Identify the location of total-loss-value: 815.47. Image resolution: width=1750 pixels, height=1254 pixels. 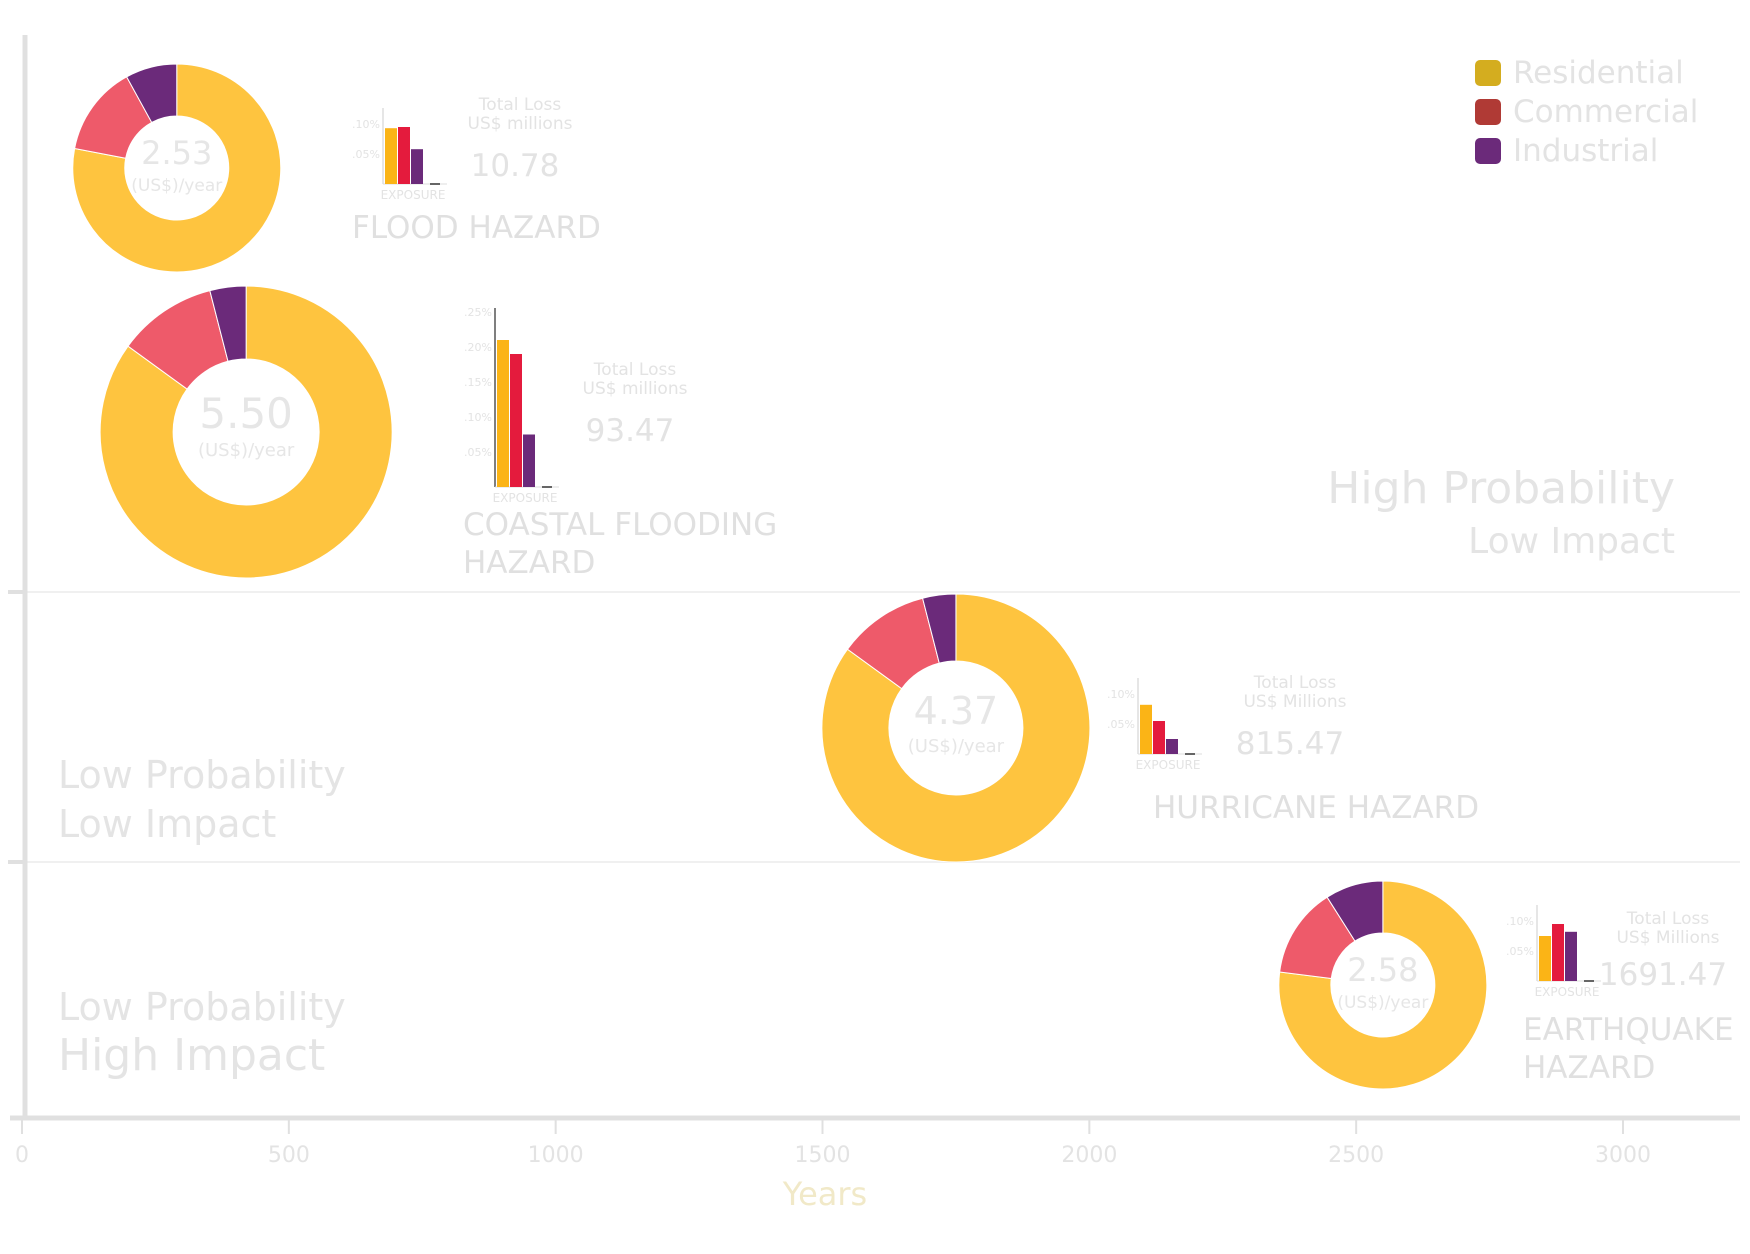
(1290, 744).